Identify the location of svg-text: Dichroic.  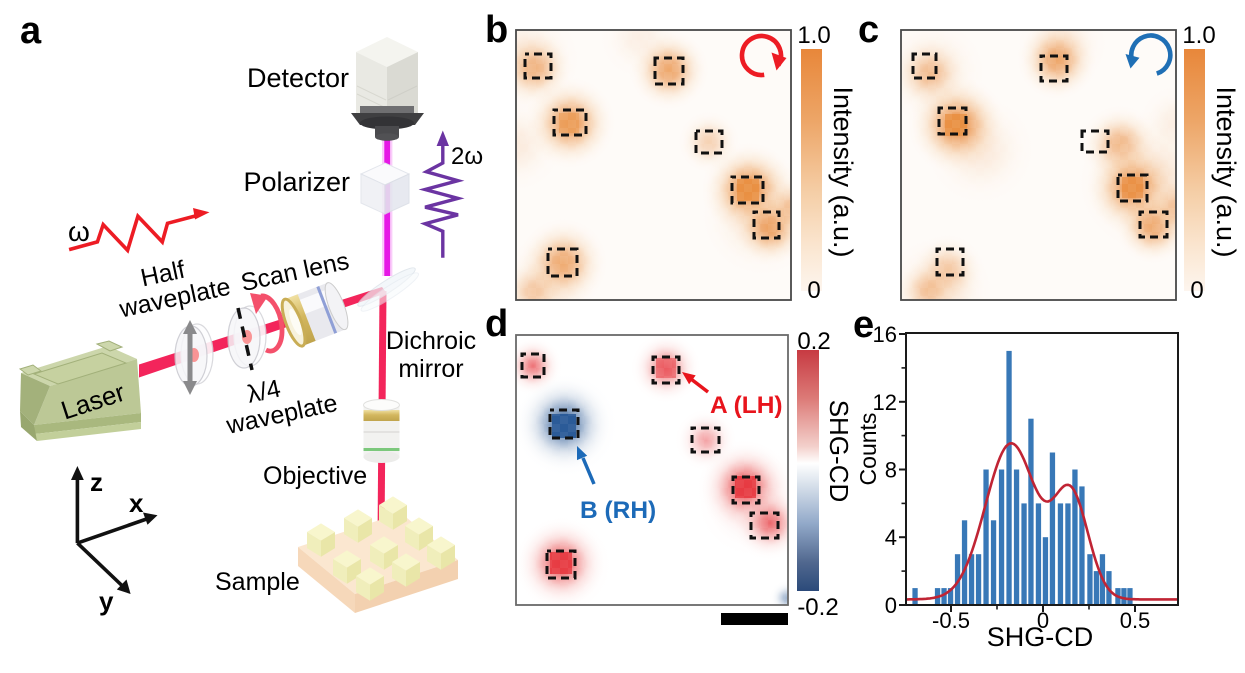
(431, 341).